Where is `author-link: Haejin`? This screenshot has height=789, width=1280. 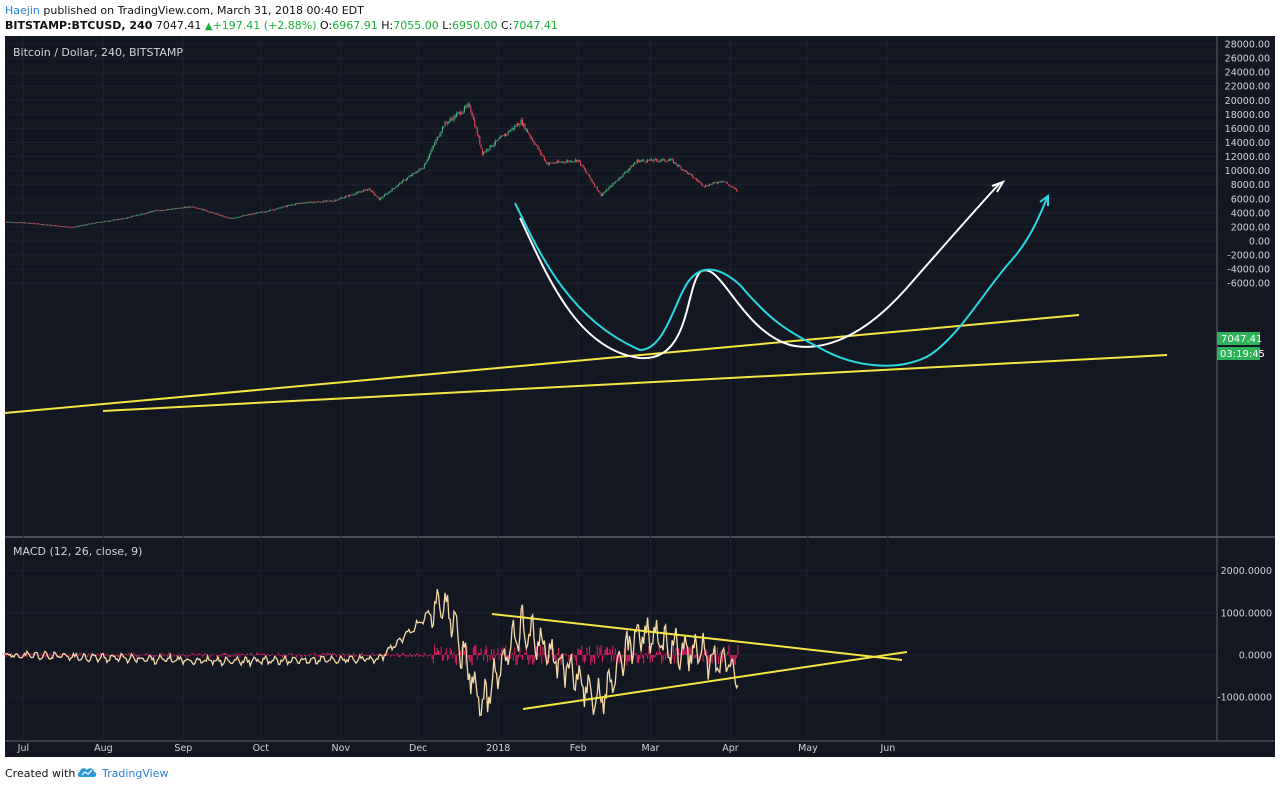
author-link: Haejin is located at coordinates (22, 10).